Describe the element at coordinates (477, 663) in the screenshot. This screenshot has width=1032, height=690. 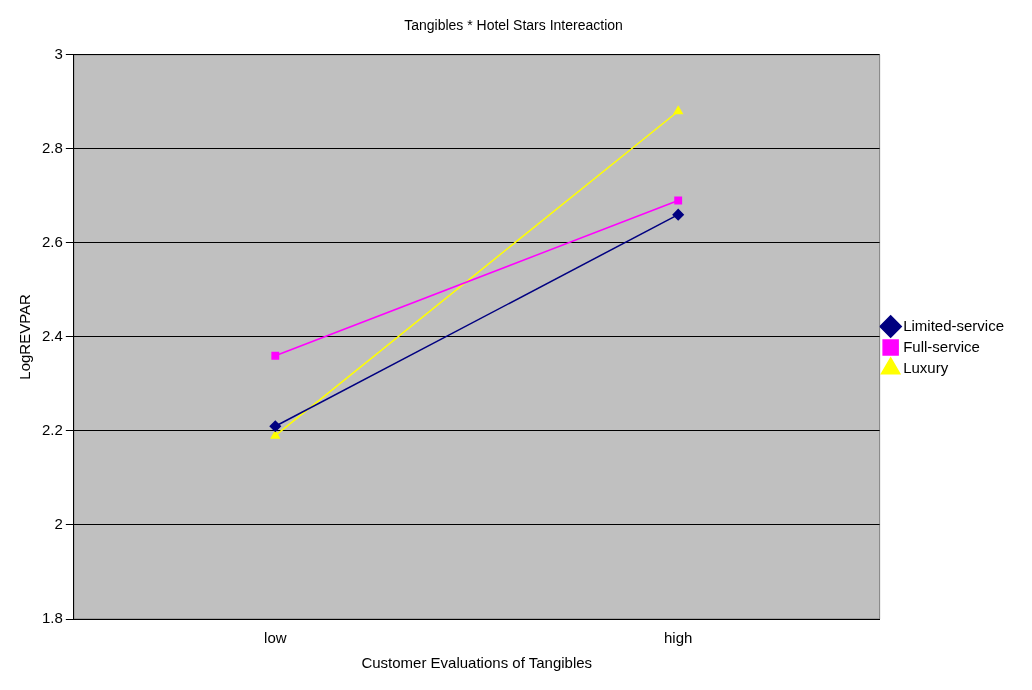
I see `x-axis-title: Customer Evaluations of Tangibles` at that location.